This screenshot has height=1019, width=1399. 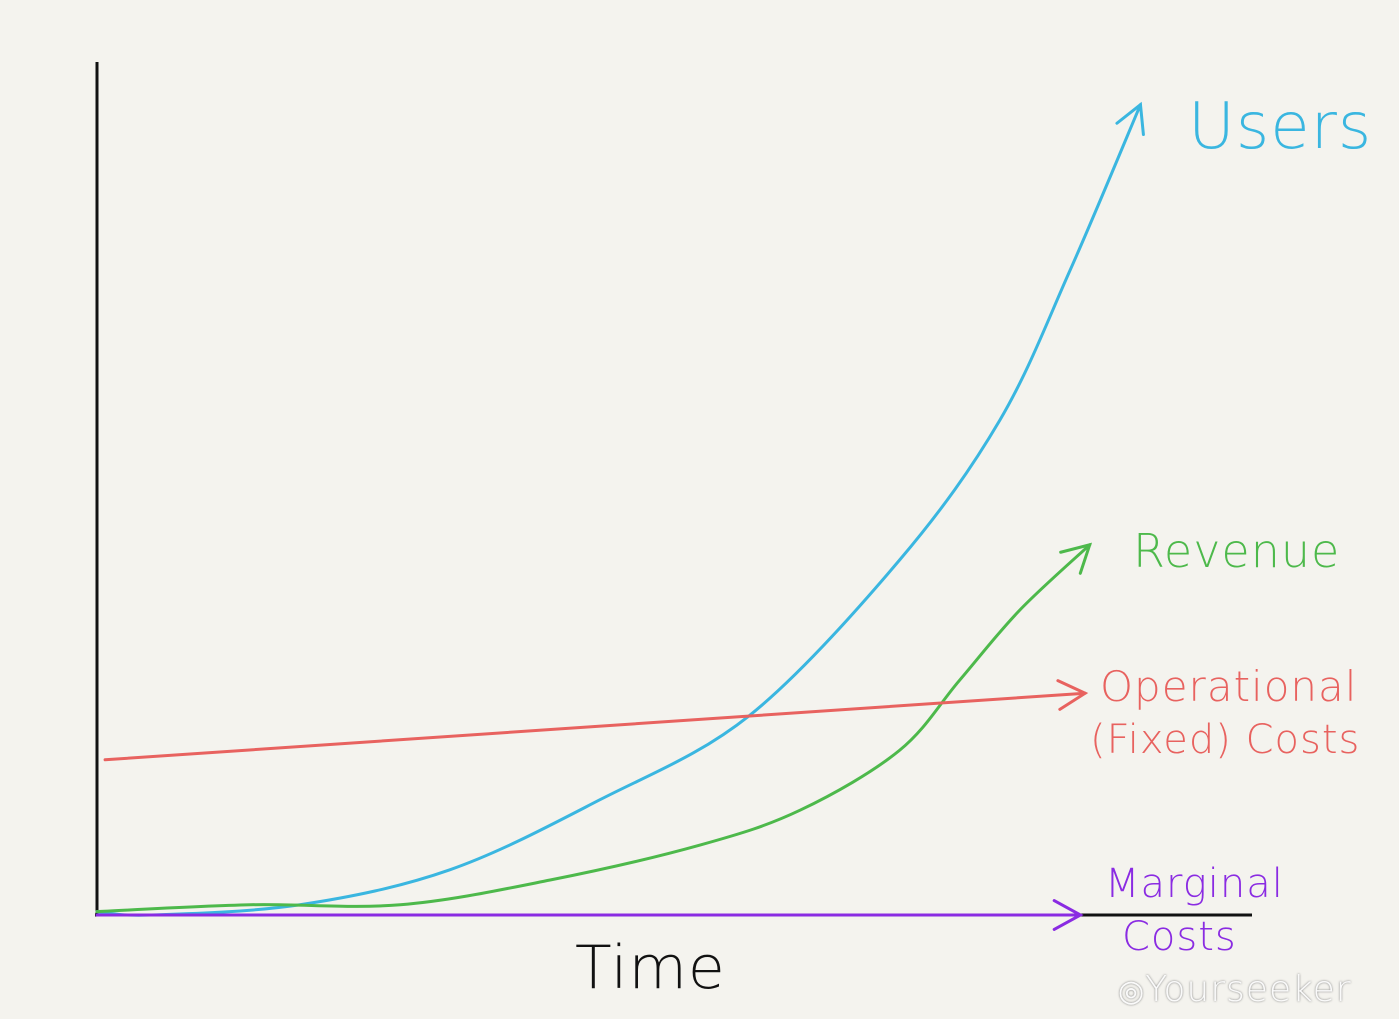 I want to click on series-label-revenue: Revenue, so click(x=1237, y=551).